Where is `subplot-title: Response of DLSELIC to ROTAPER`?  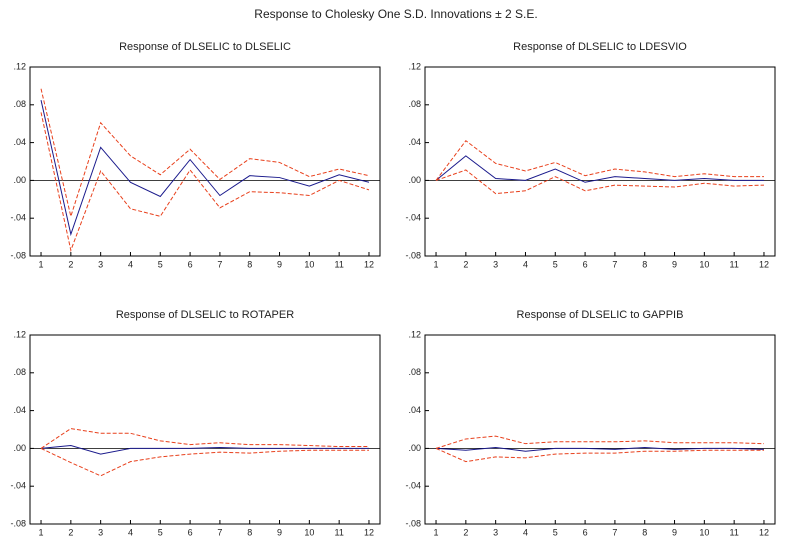 subplot-title: Response of DLSELIC to ROTAPER is located at coordinates (205, 315).